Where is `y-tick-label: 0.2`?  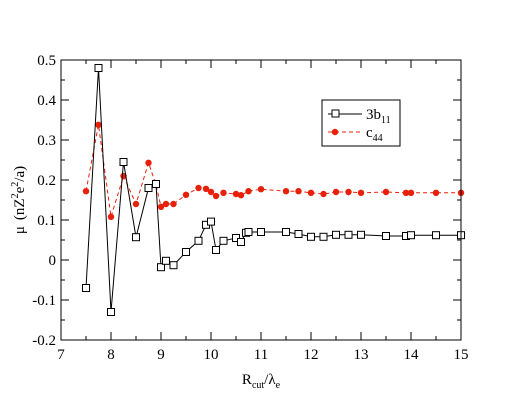 y-tick-label: 0.2 is located at coordinates (46, 181).